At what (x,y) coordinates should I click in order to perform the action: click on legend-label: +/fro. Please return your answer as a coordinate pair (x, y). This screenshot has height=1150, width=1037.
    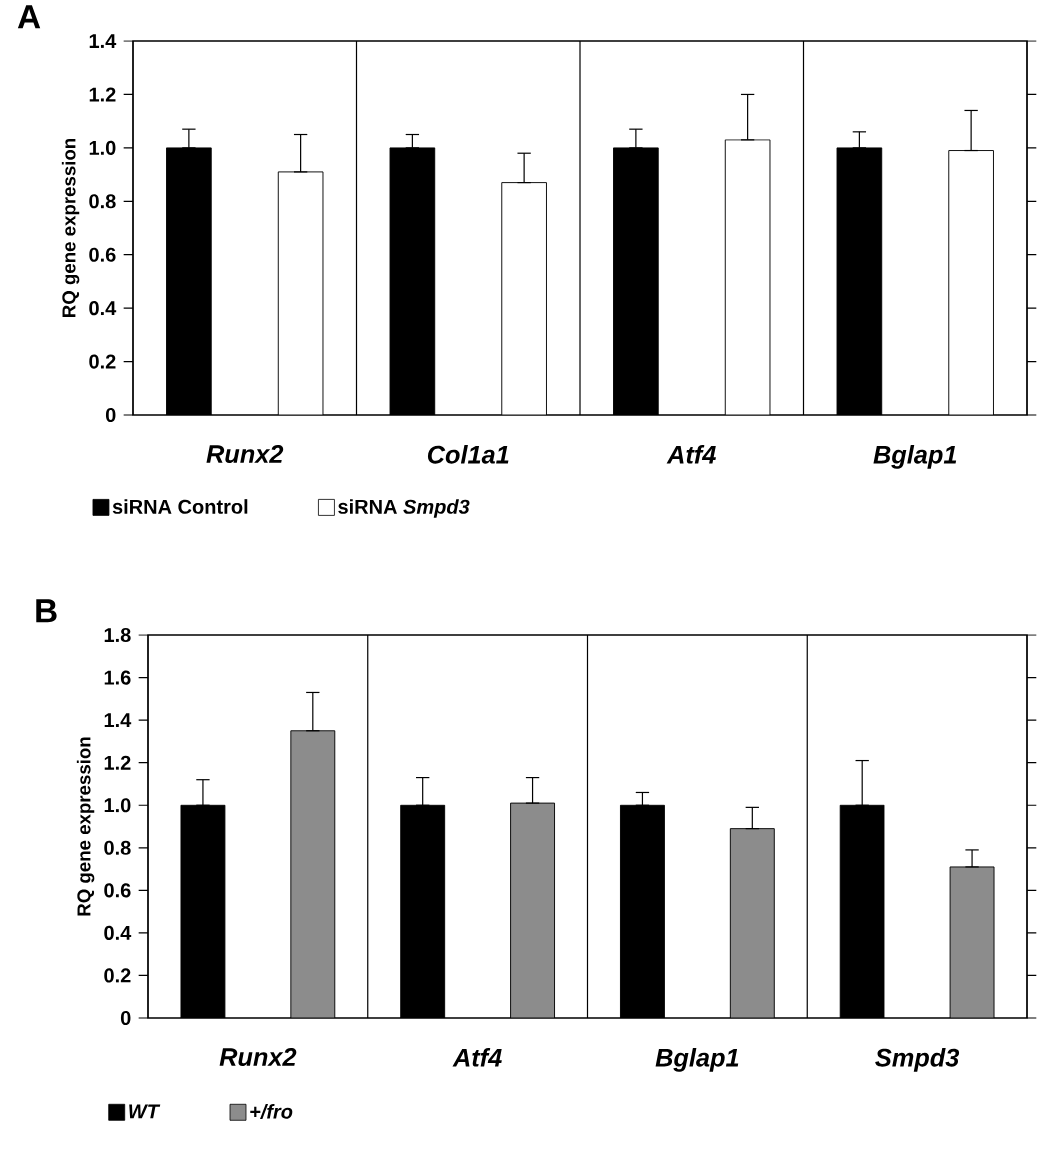
    Looking at the image, I should click on (271, 1111).